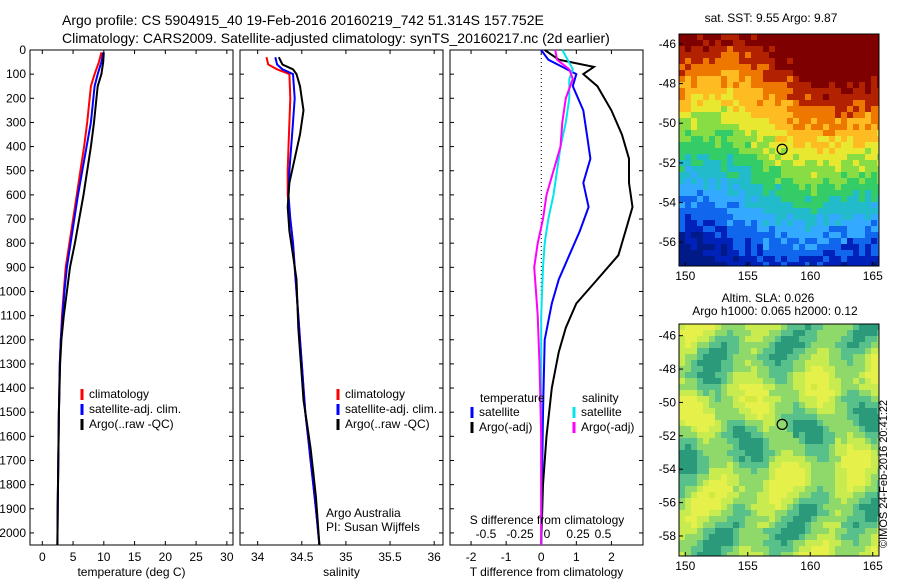 Image resolution: width=900 pixels, height=580 pixels. Describe the element at coordinates (13, 436) in the screenshot. I see `y-tick-label: 1600` at that location.